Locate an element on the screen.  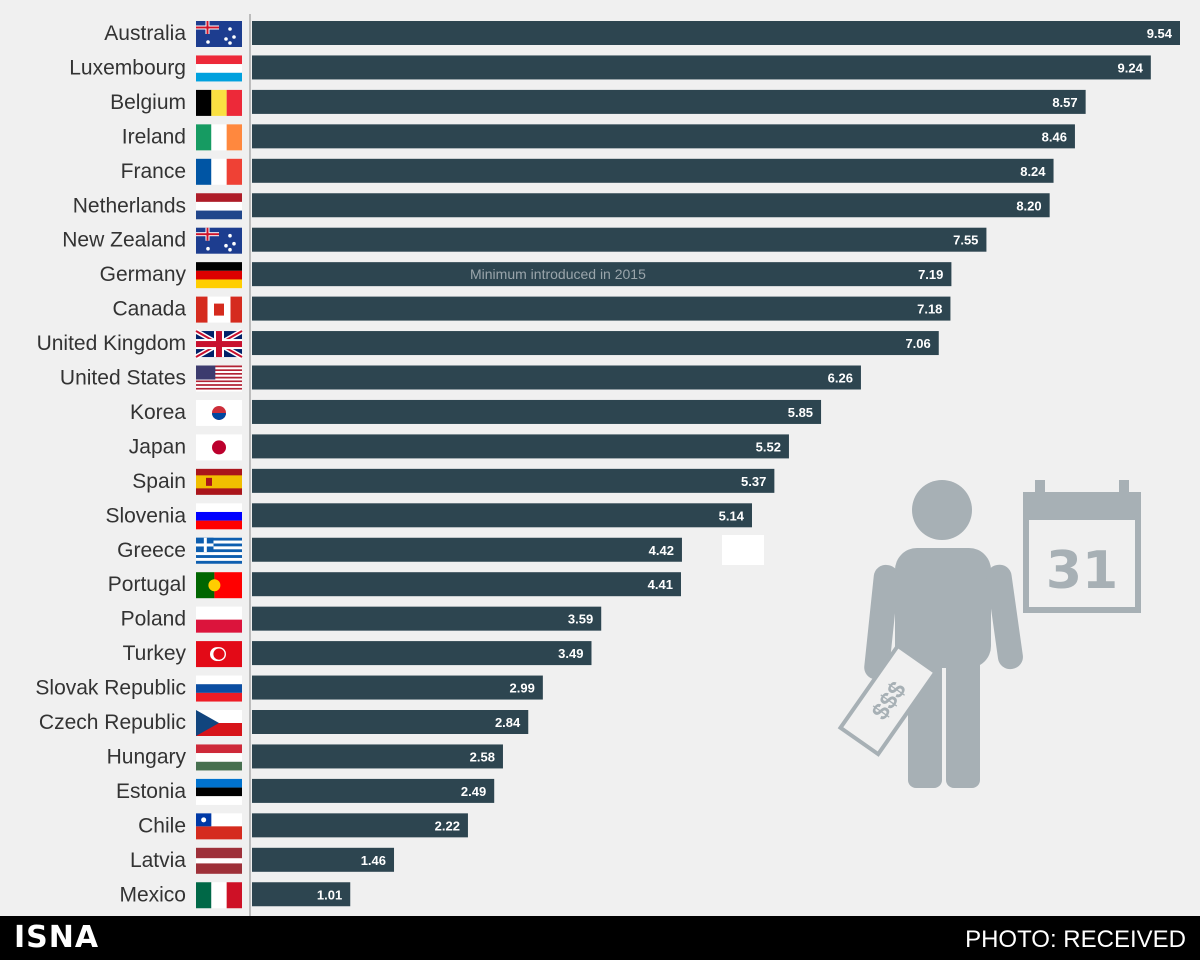
category-label-france: France is located at coordinates (153, 171).